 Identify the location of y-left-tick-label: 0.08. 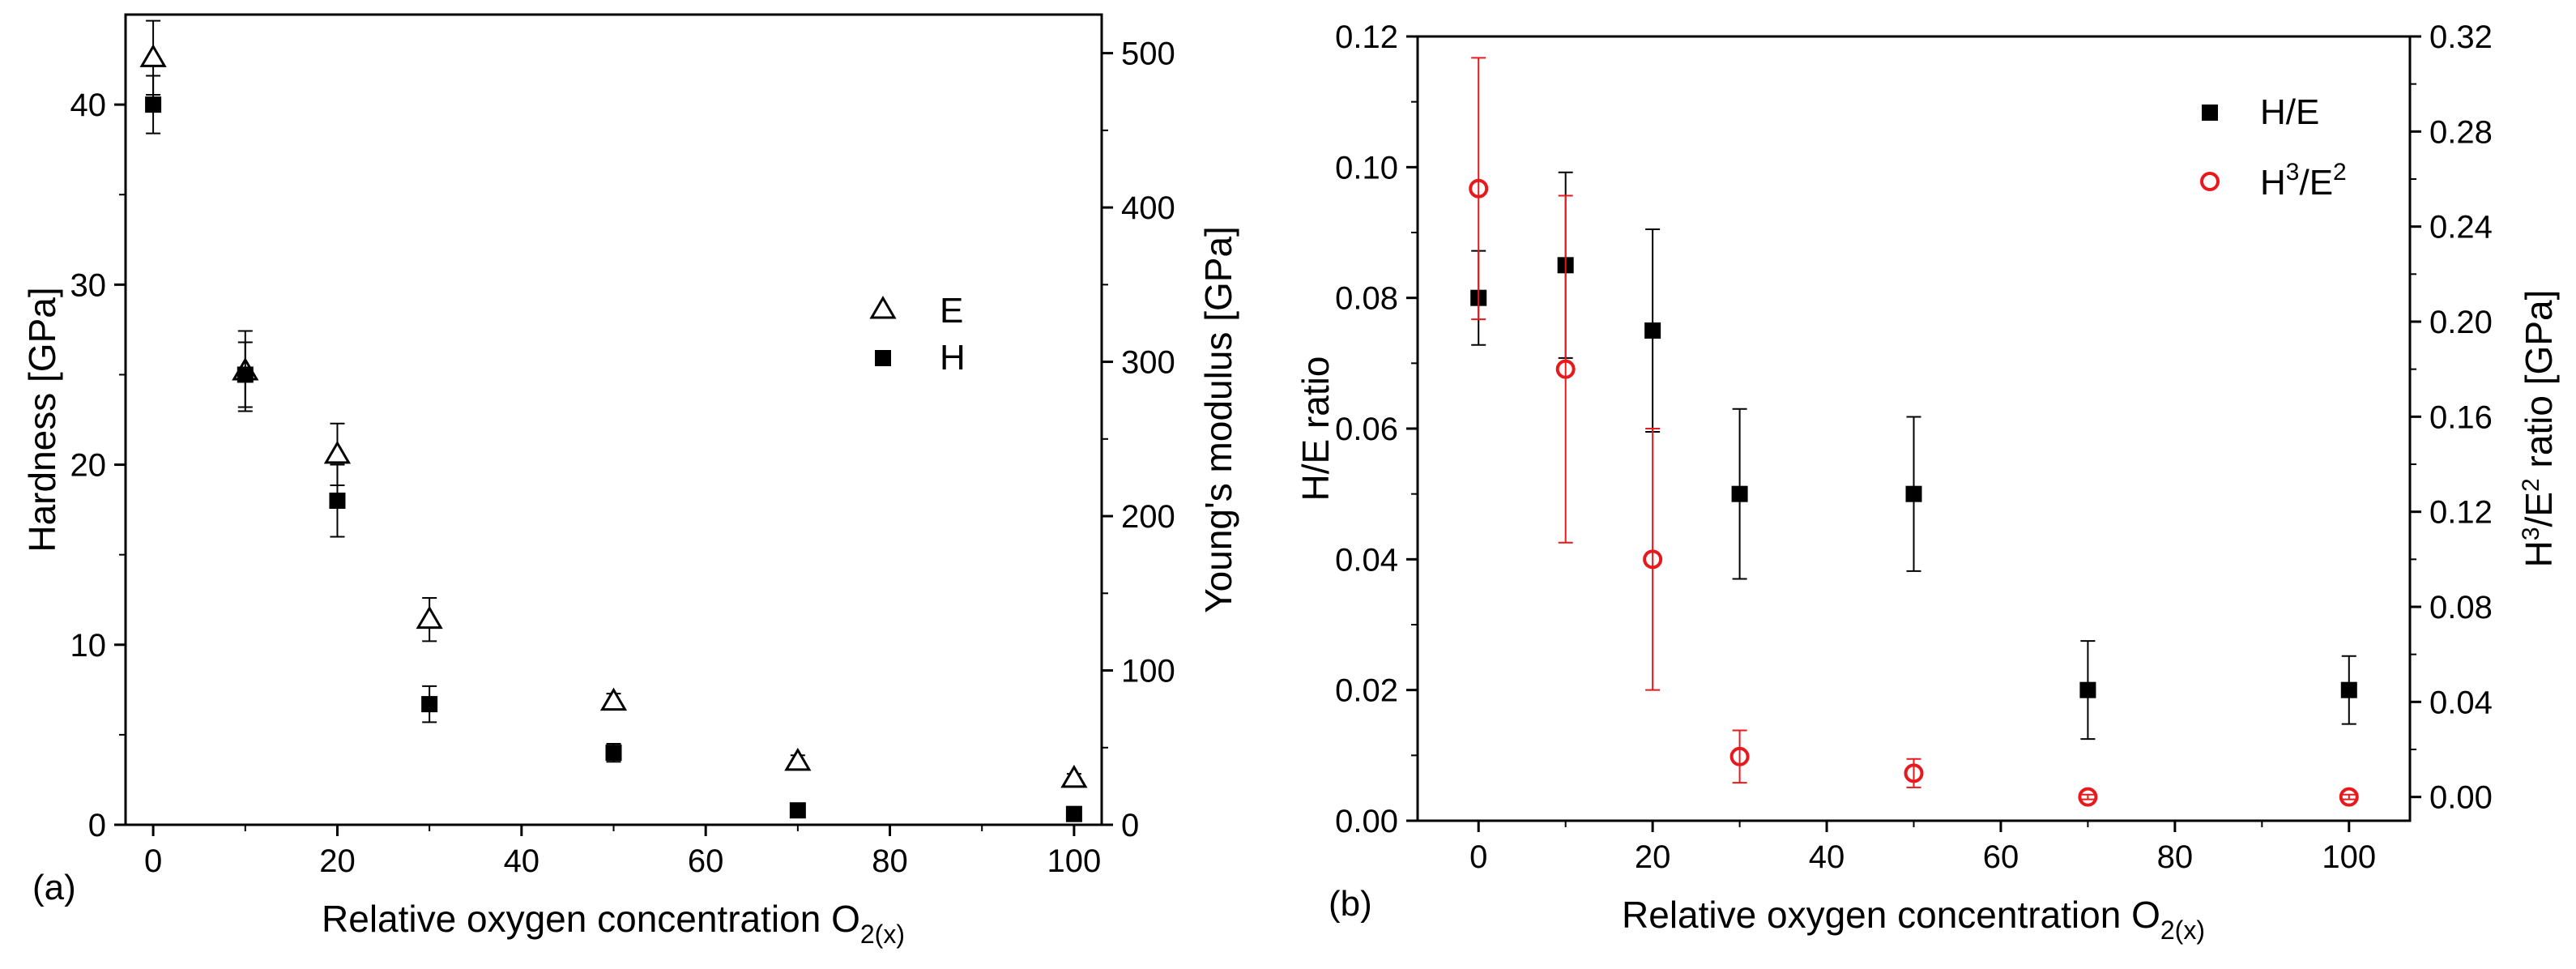
(1366, 299).